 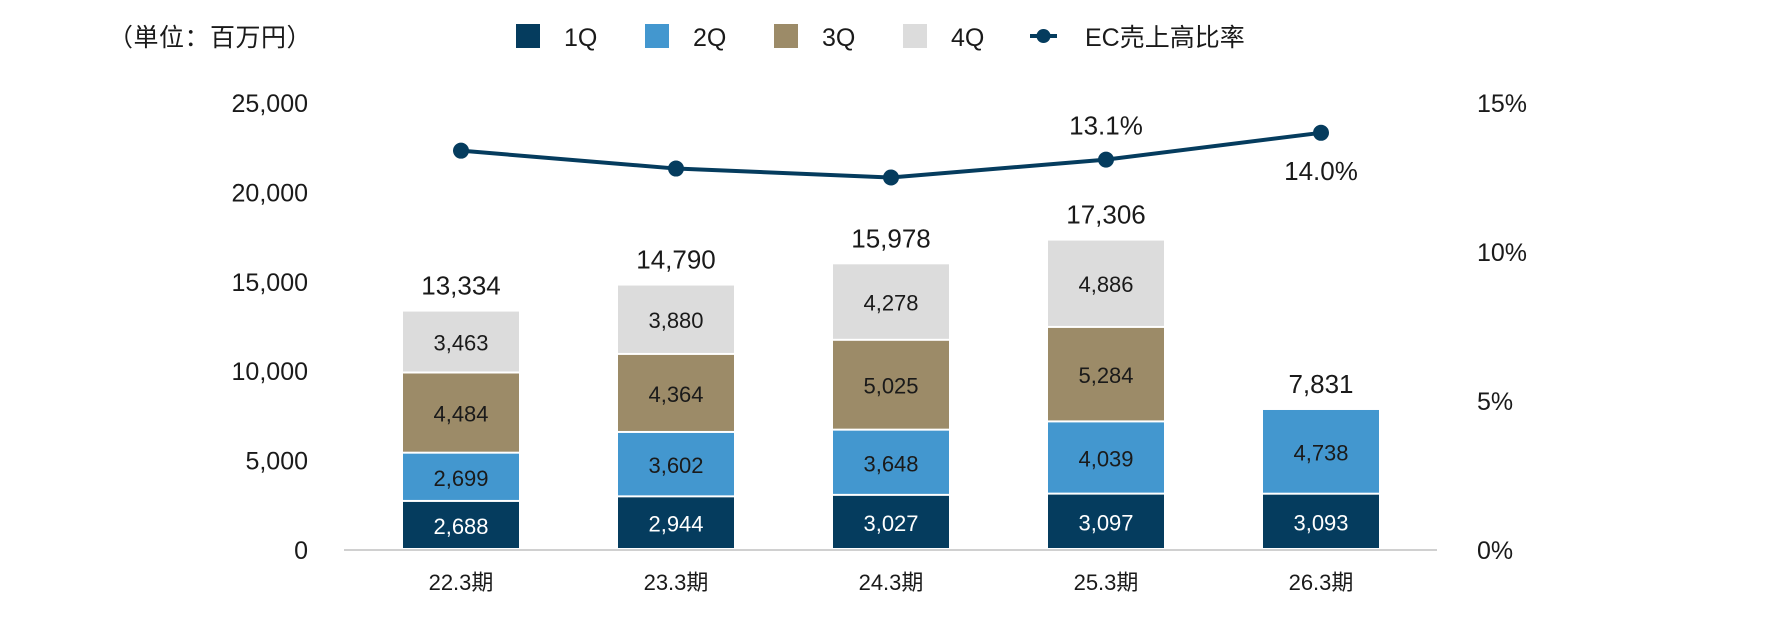 What do you see at coordinates (685, 38) in the screenshot?
I see `legend-item-2Q: 2Q` at bounding box center [685, 38].